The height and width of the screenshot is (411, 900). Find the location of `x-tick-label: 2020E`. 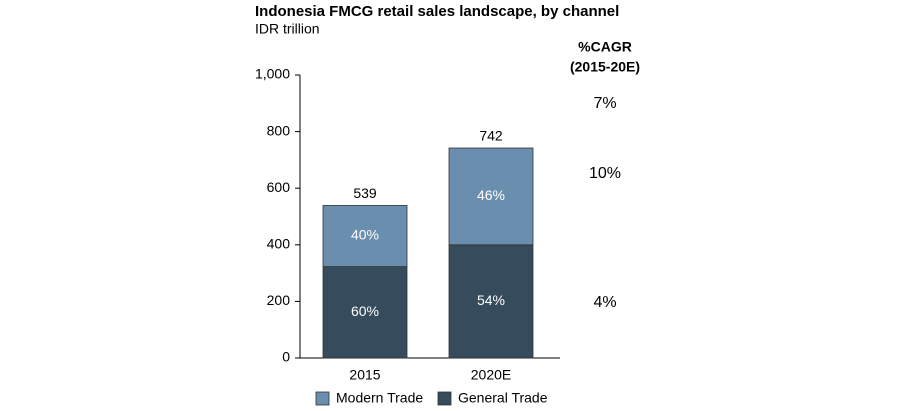

x-tick-label: 2020E is located at coordinates (491, 375).